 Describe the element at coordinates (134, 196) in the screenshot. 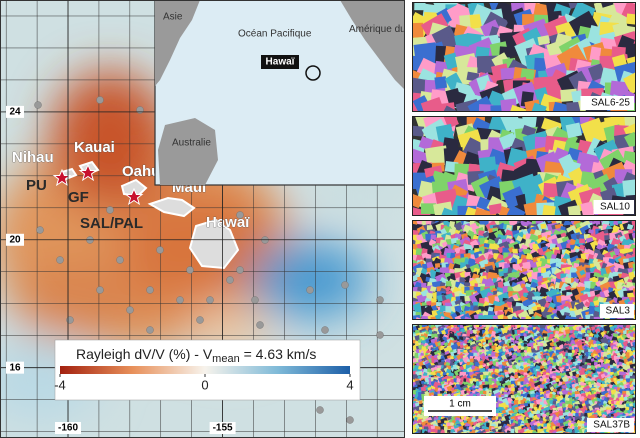

I see `site-star` at that location.